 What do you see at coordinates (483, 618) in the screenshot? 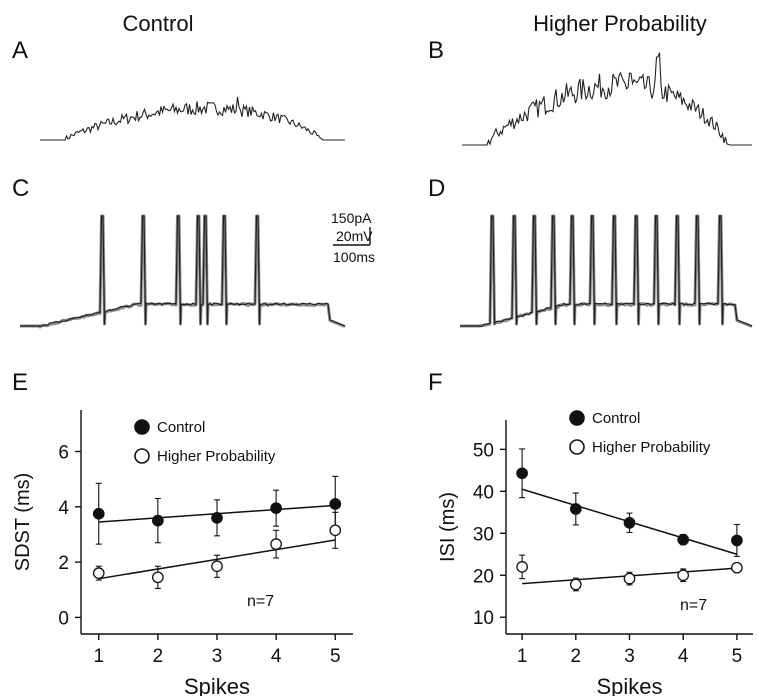
I see `y-tick-label: 10` at bounding box center [483, 618].